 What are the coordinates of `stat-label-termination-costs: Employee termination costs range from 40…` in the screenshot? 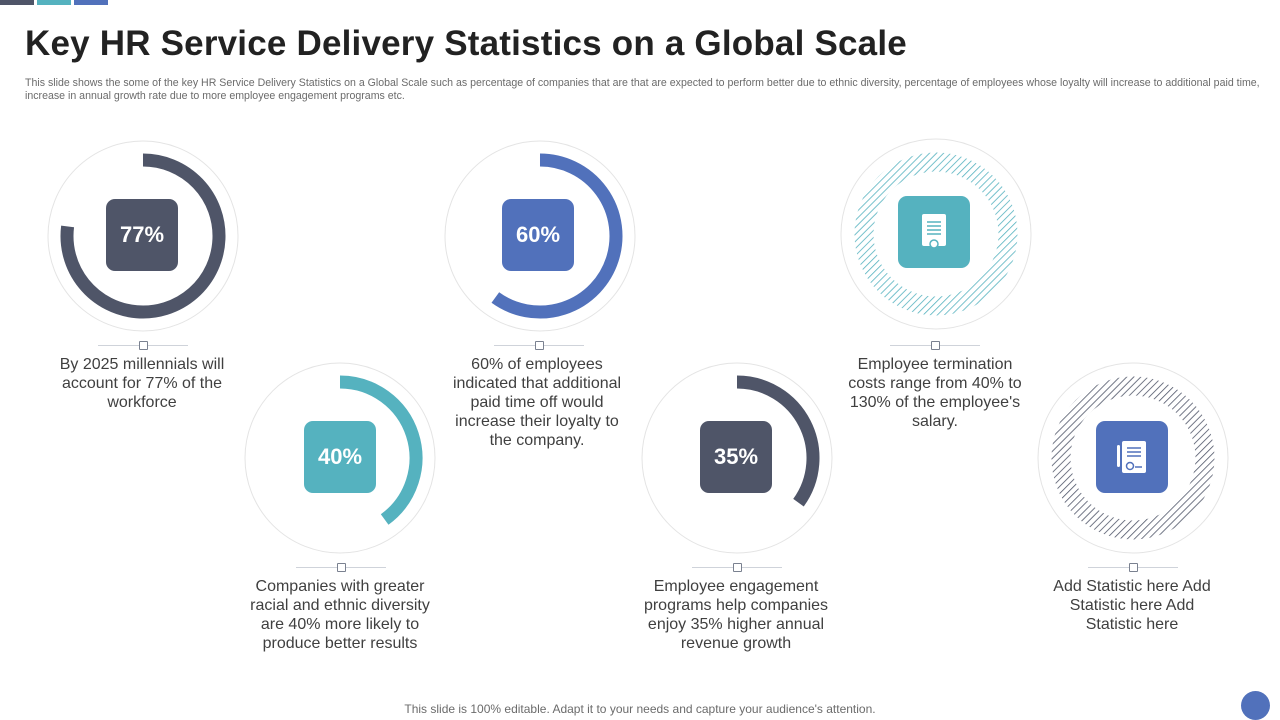 It's located at (935, 393).